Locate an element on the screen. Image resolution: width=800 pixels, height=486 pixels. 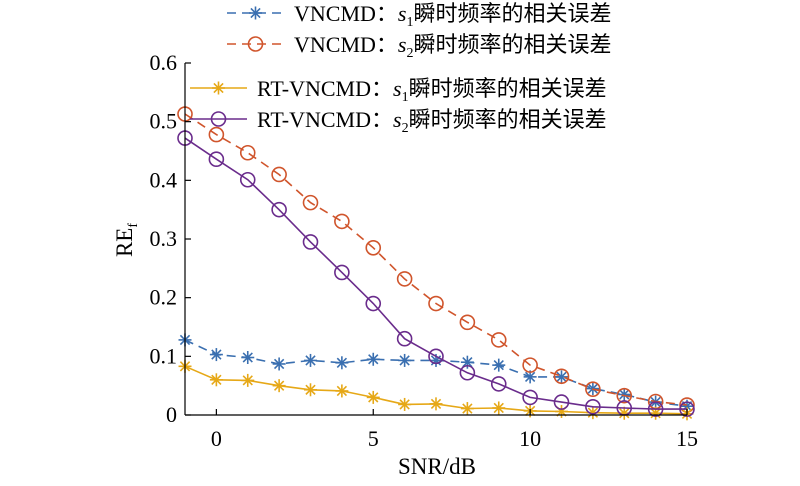
y-tick-label: 0.3 is located at coordinates (164, 238).